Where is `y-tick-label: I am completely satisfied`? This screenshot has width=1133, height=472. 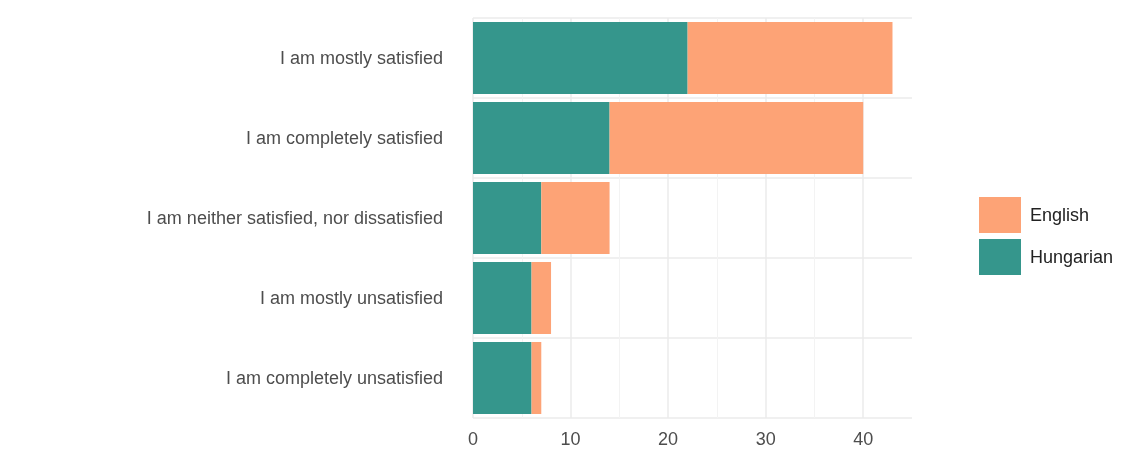
y-tick-label: I am completely satisfied is located at coordinates (344, 138).